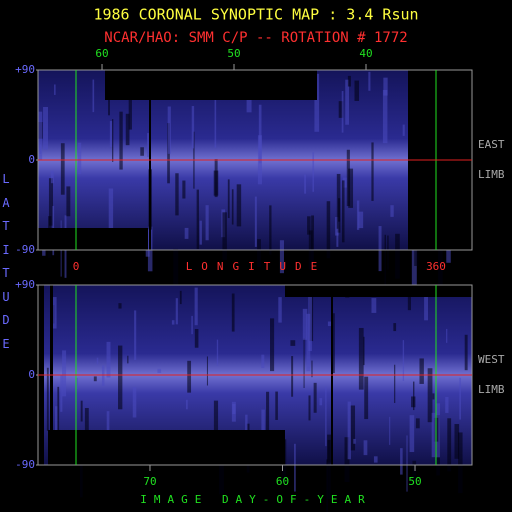 The image size is (512, 512). I want to click on subtitle: NCAR/HAO: SMM C/P -- ROTATION # 1772, so click(255, 38).